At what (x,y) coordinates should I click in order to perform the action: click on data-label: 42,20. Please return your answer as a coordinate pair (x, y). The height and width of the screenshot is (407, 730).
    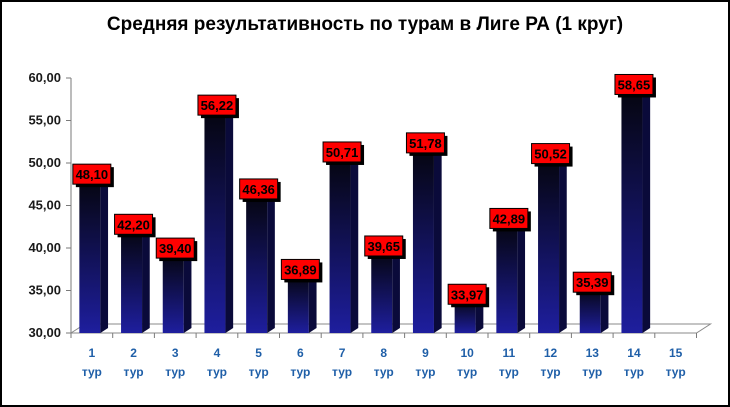
    Looking at the image, I should click on (135, 225).